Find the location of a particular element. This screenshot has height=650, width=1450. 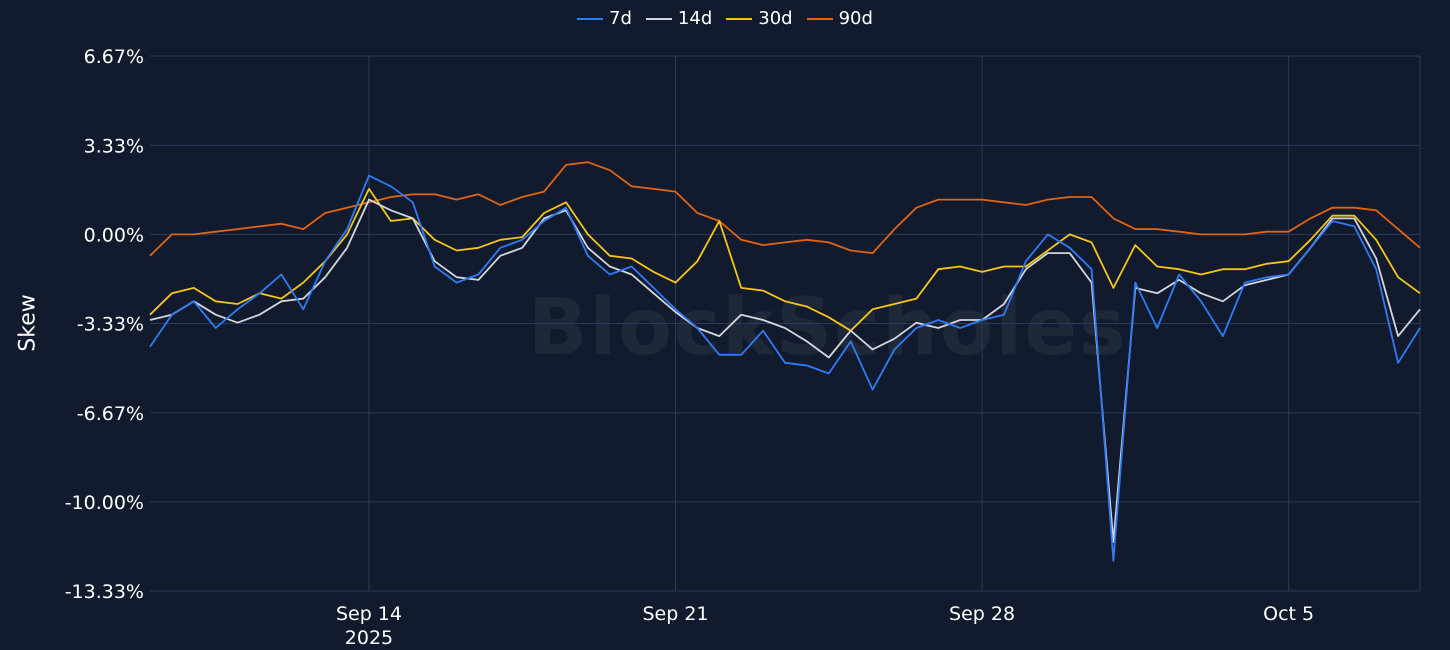

legend-item-7d: 7d is located at coordinates (604, 18).